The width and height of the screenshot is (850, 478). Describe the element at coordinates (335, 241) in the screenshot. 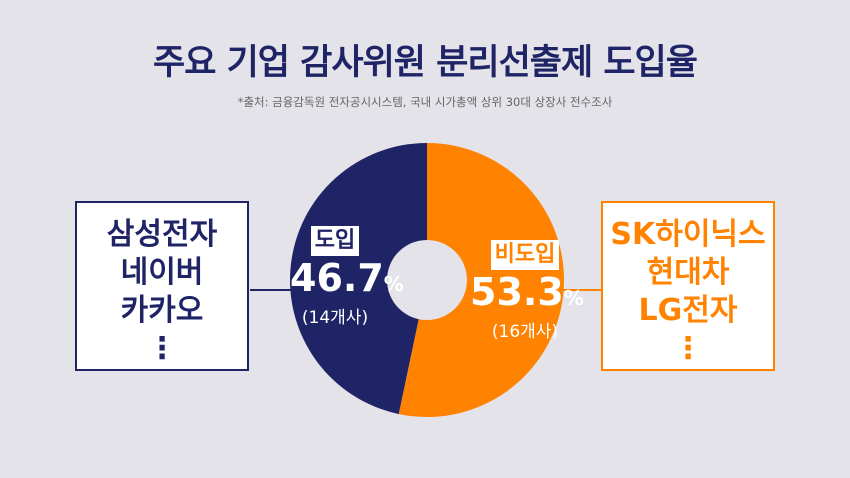

I see `adopted-tag: 도입` at that location.